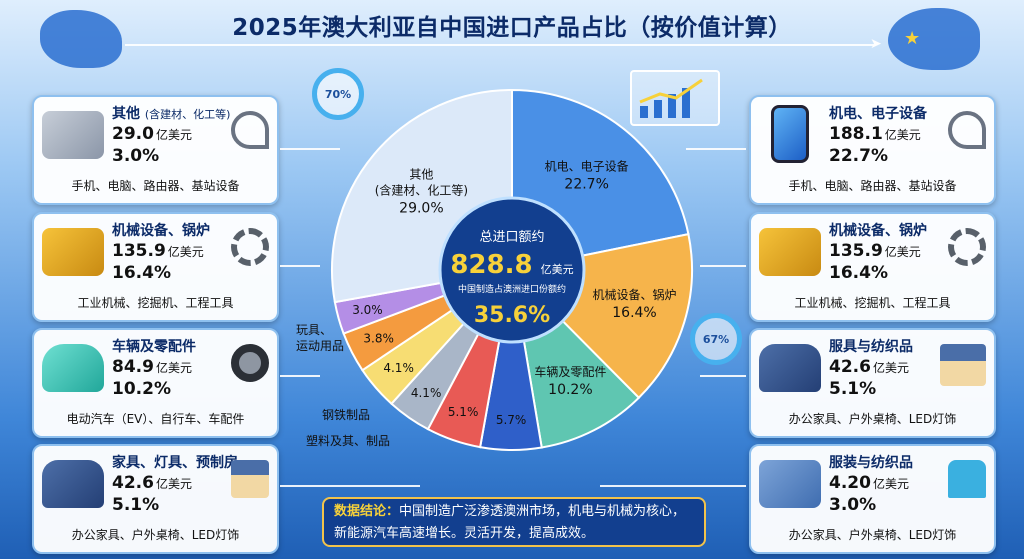 This screenshot has height=559, width=1024. I want to click on slice-label: 5.1%, so click(463, 412).